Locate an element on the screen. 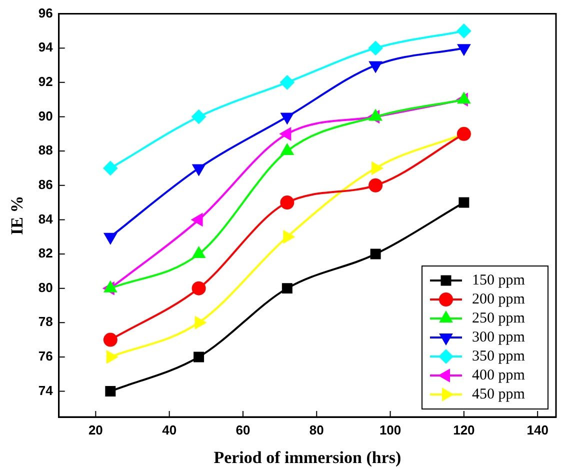 This screenshot has width=570, height=475. x-axis-title: Period of immersion (hrs) is located at coordinates (308, 458).